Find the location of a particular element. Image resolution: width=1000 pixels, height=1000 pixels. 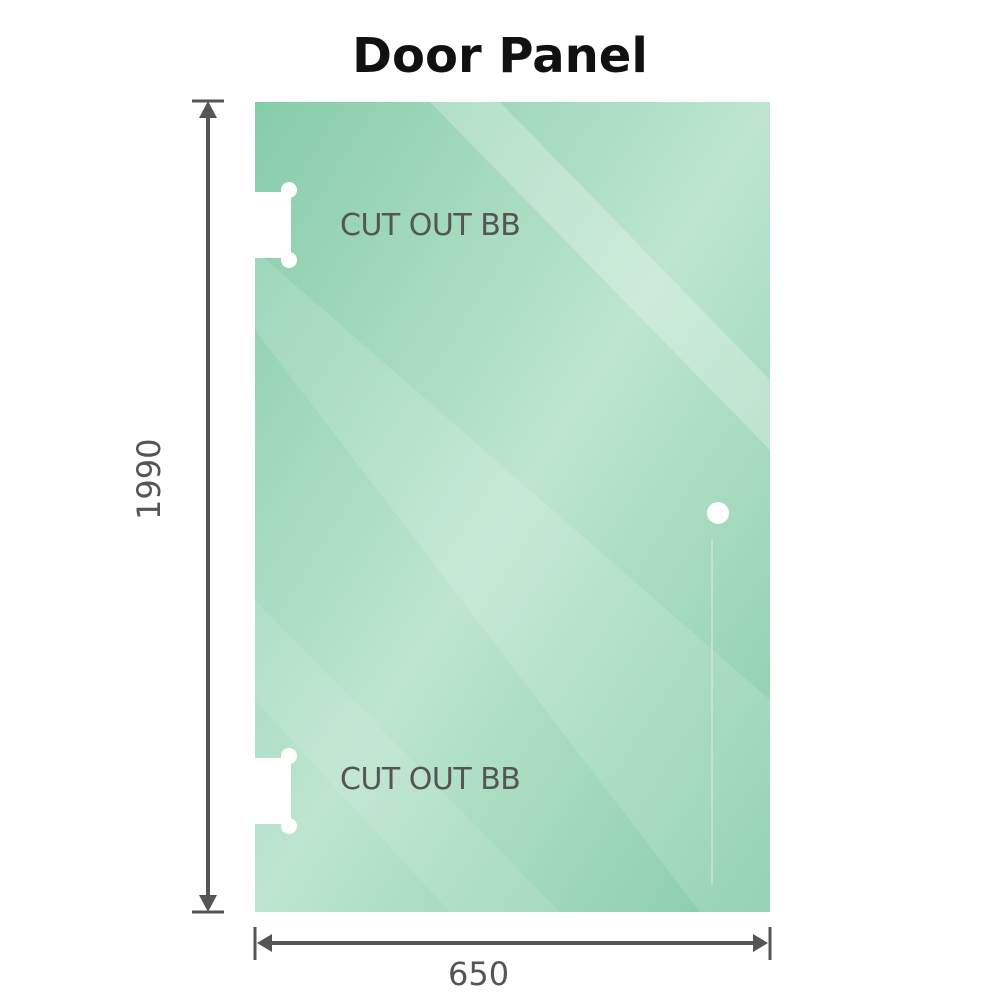

width-dimension-line is located at coordinates (512, 943).